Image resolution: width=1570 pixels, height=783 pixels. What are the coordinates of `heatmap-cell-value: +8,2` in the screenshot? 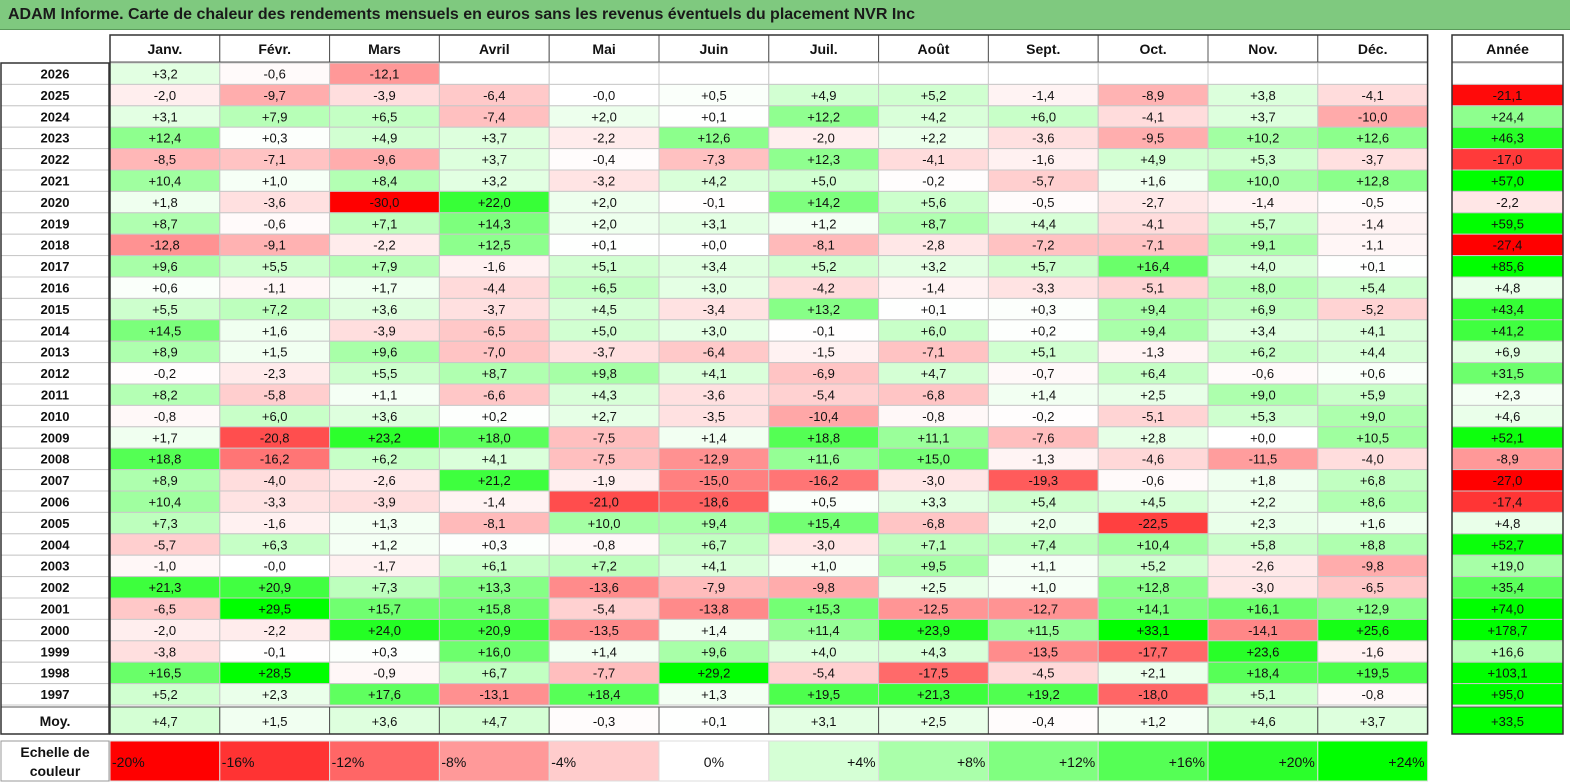 It's located at (165, 395).